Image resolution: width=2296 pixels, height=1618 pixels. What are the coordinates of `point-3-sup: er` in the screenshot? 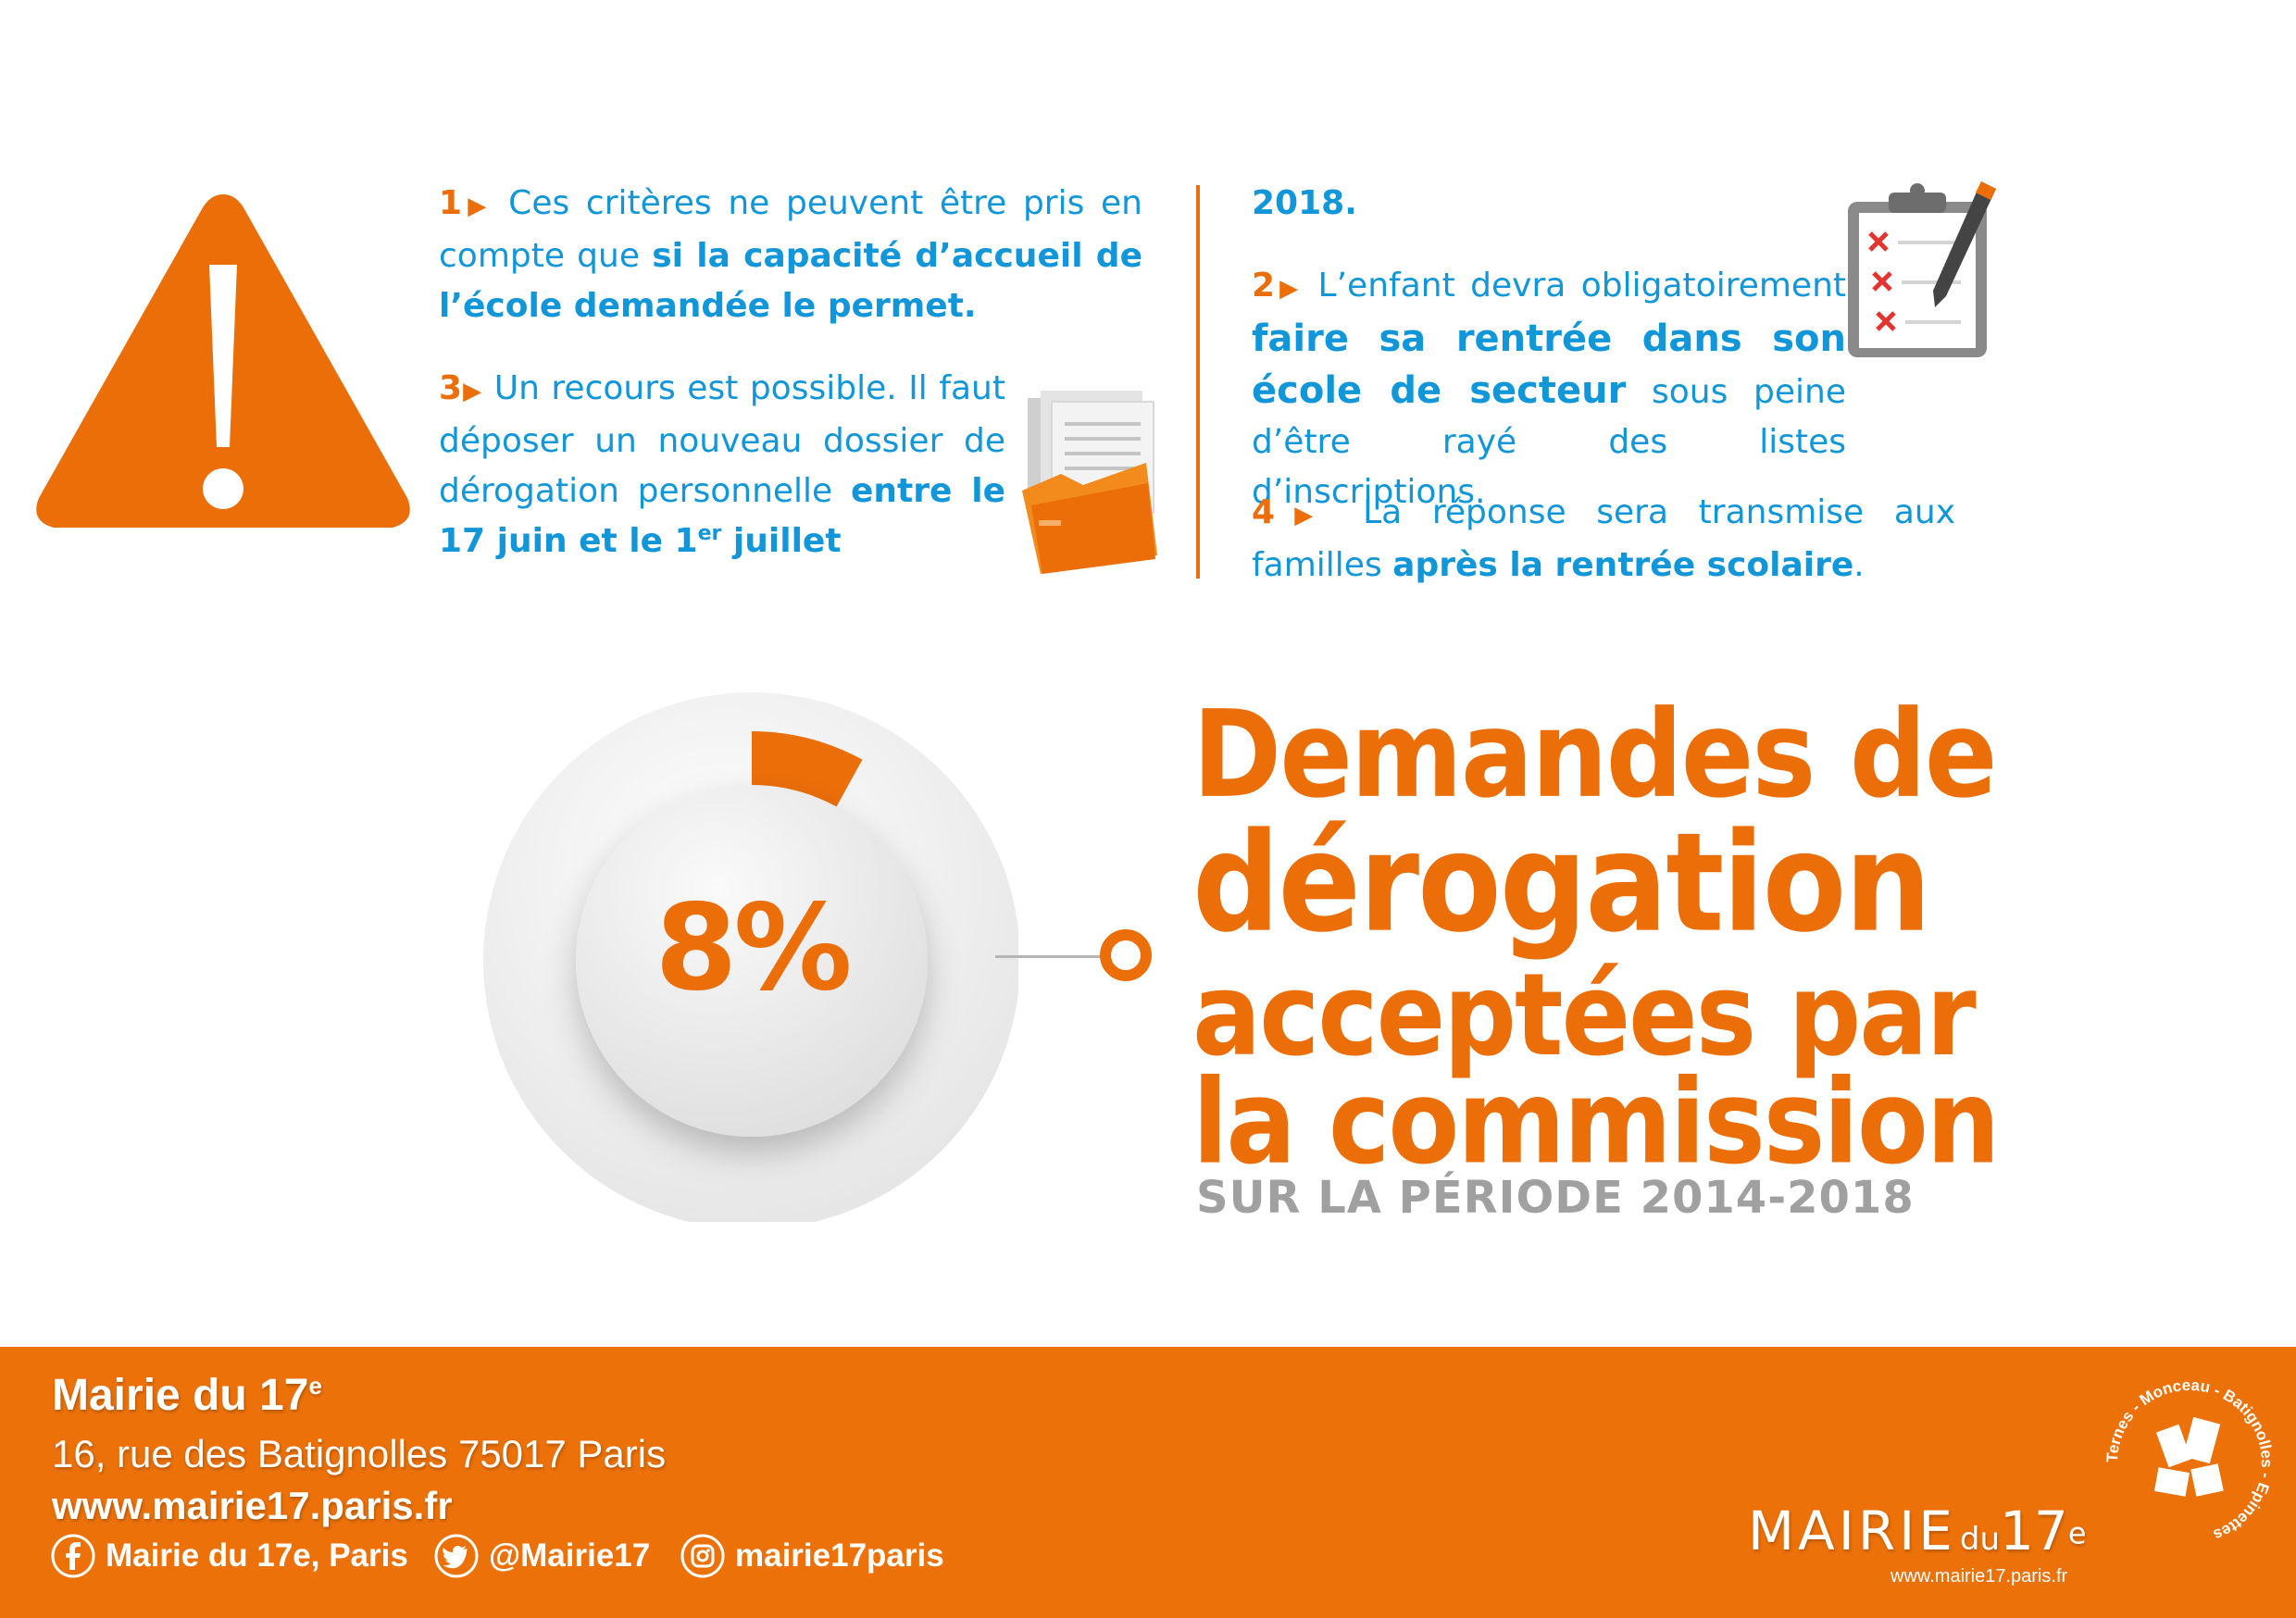 It's located at (709, 533).